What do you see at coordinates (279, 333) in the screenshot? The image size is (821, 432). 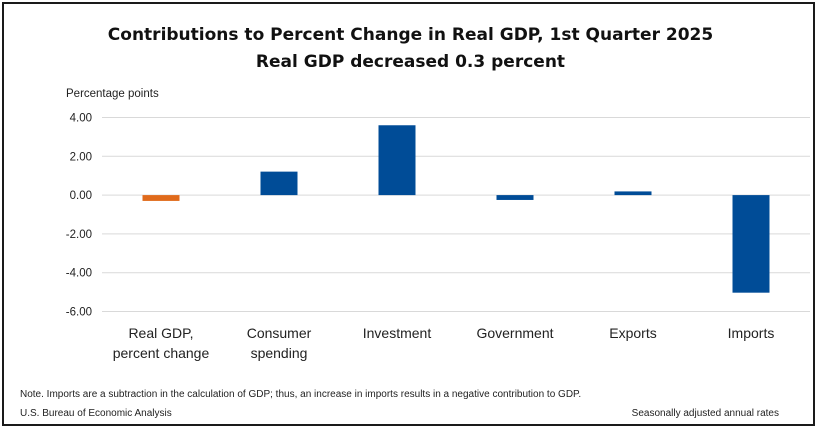 I see `category-label: Consumer` at bounding box center [279, 333].